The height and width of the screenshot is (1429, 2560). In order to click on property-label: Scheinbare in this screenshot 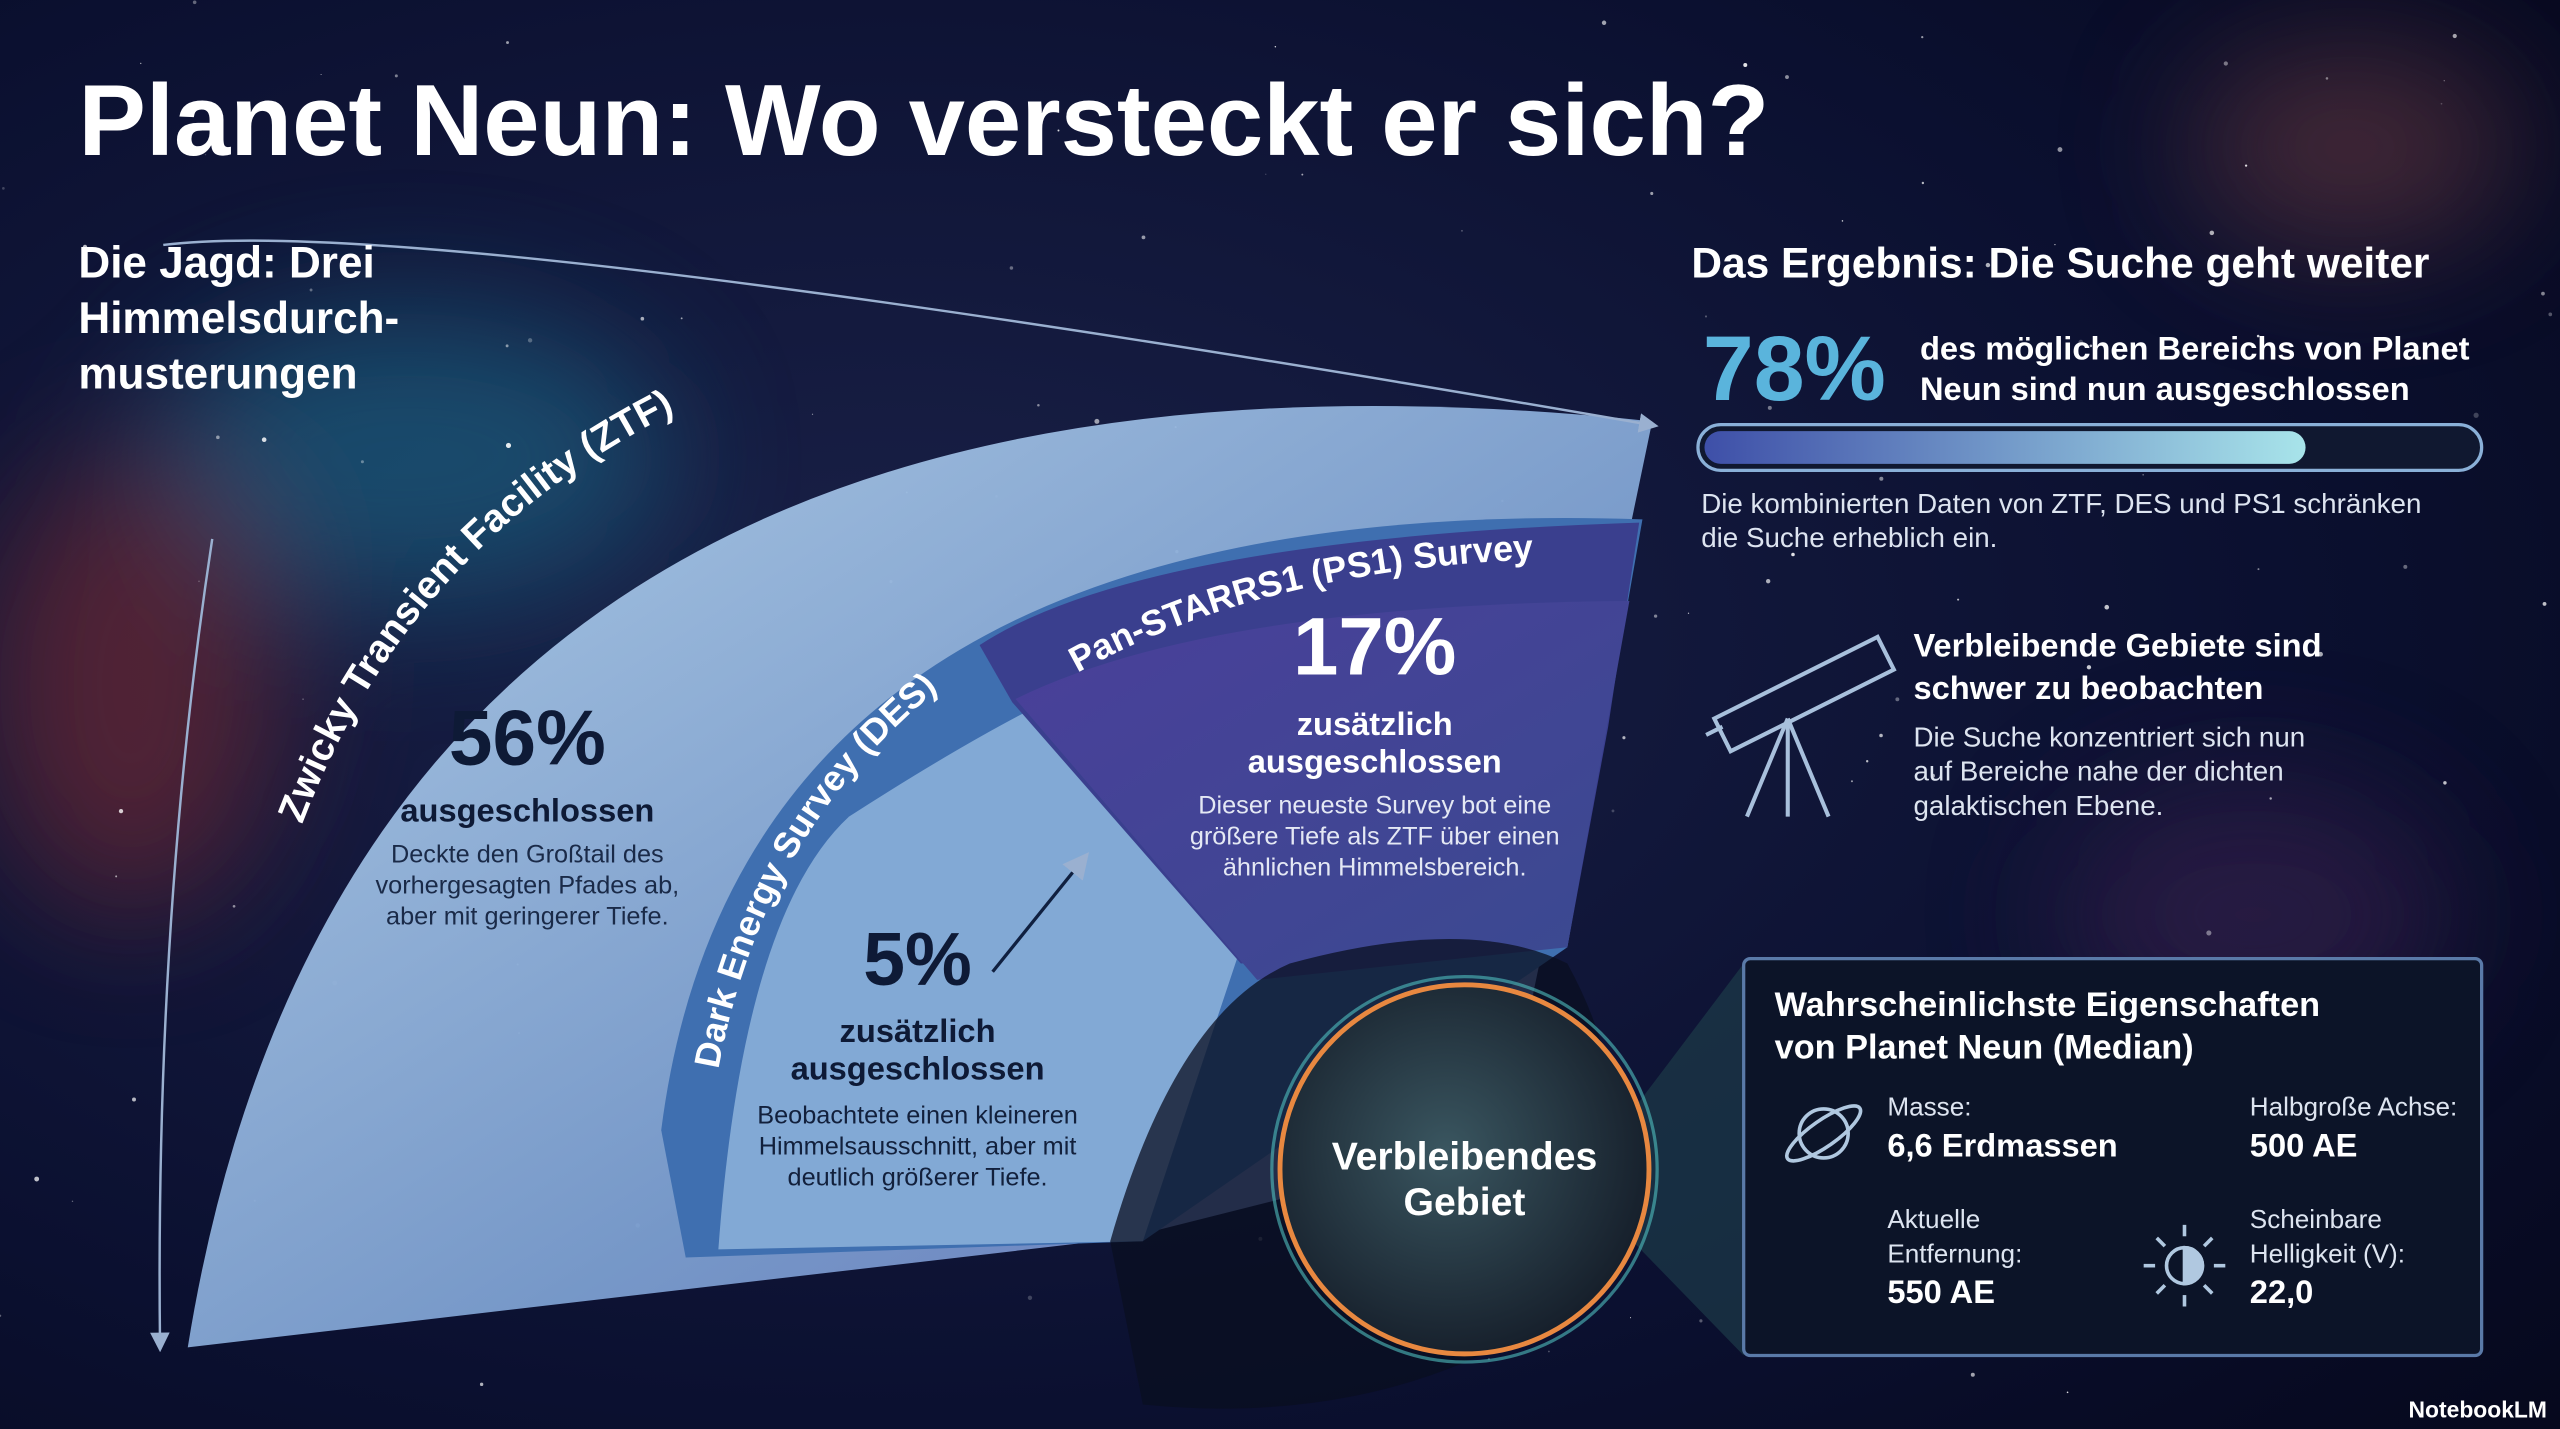, I will do `click(2316, 1219)`.